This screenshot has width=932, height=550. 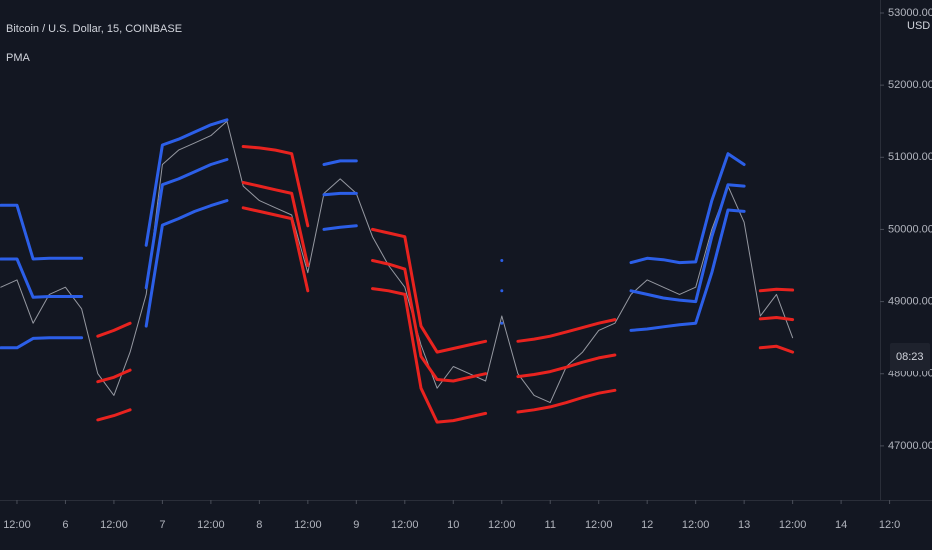 I want to click on indicator-label: PMA, so click(x=18, y=58).